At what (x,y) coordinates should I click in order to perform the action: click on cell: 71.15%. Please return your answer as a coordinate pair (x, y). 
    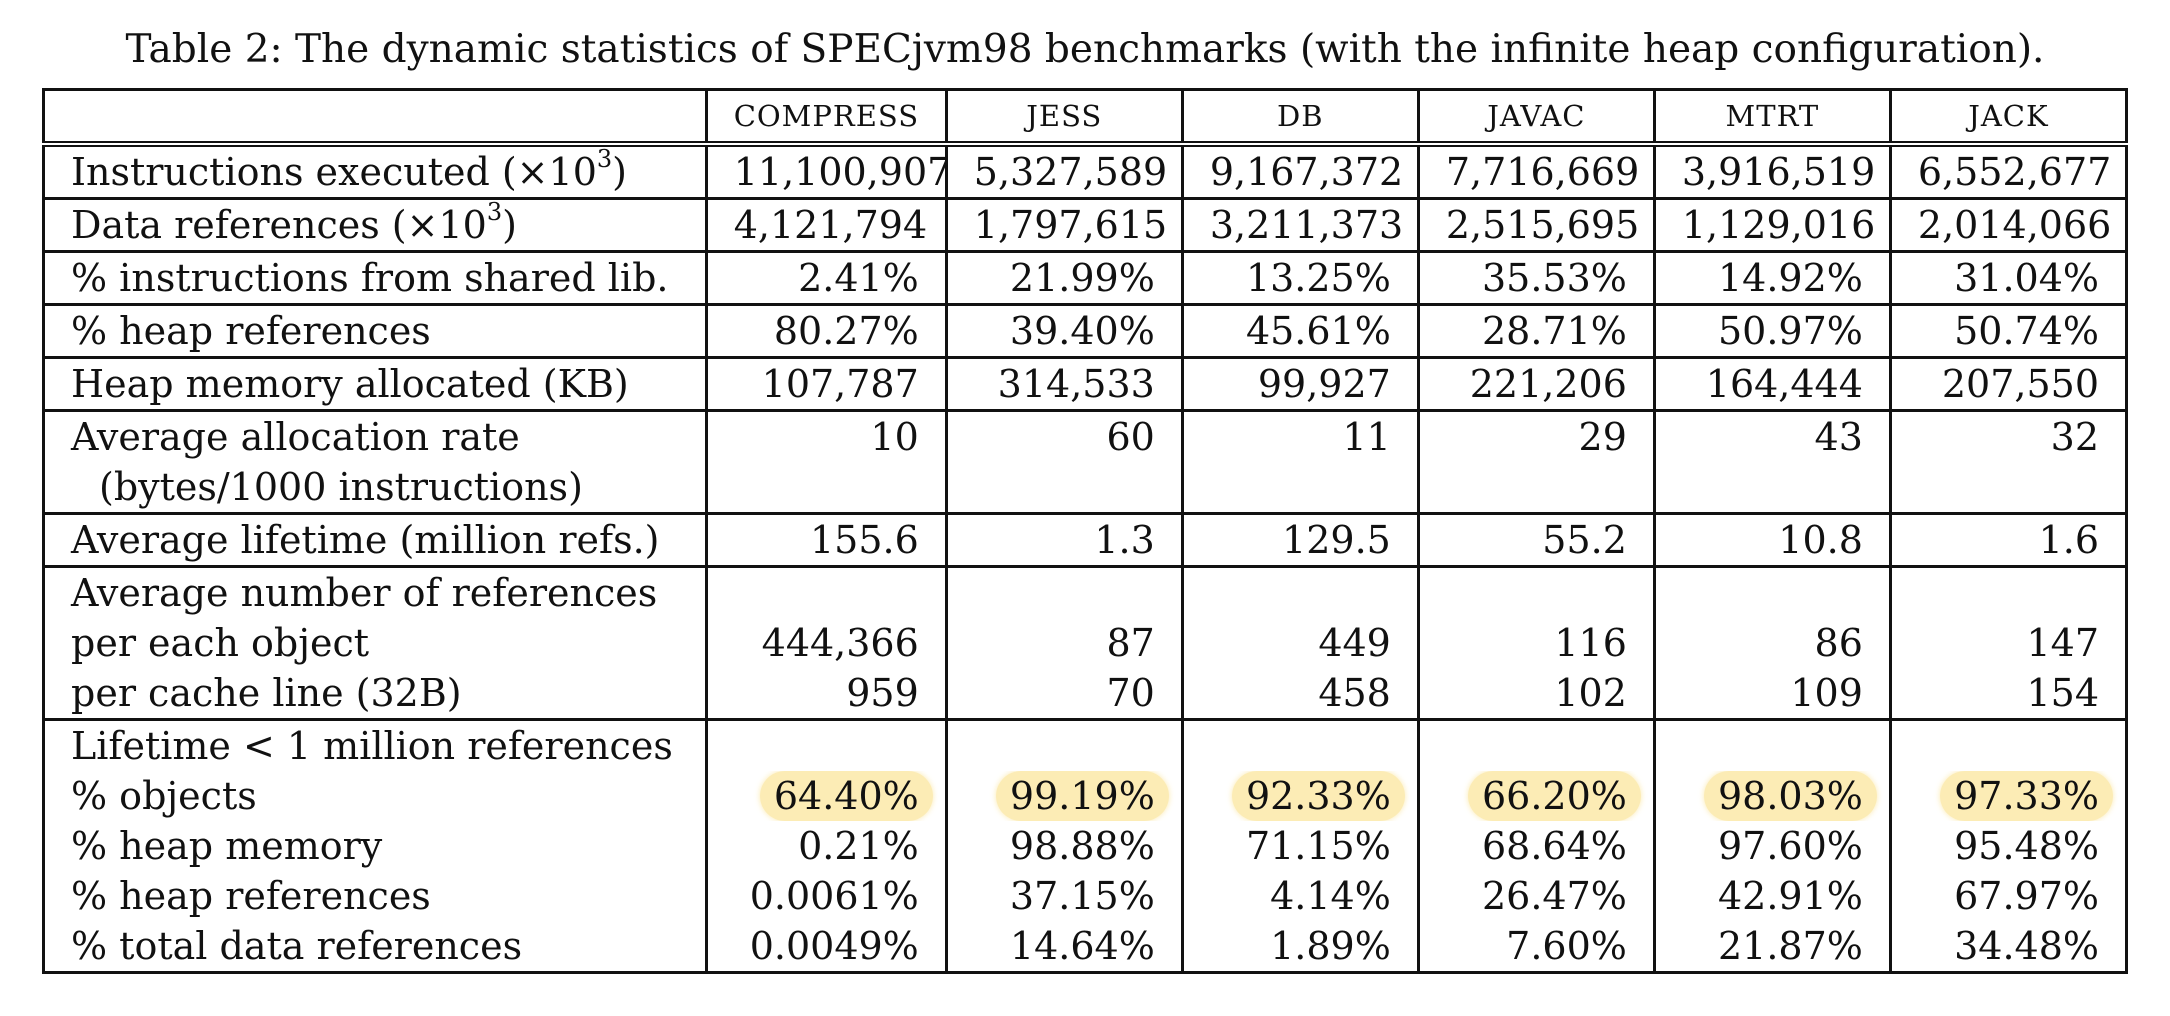
    Looking at the image, I should click on (1300, 846).